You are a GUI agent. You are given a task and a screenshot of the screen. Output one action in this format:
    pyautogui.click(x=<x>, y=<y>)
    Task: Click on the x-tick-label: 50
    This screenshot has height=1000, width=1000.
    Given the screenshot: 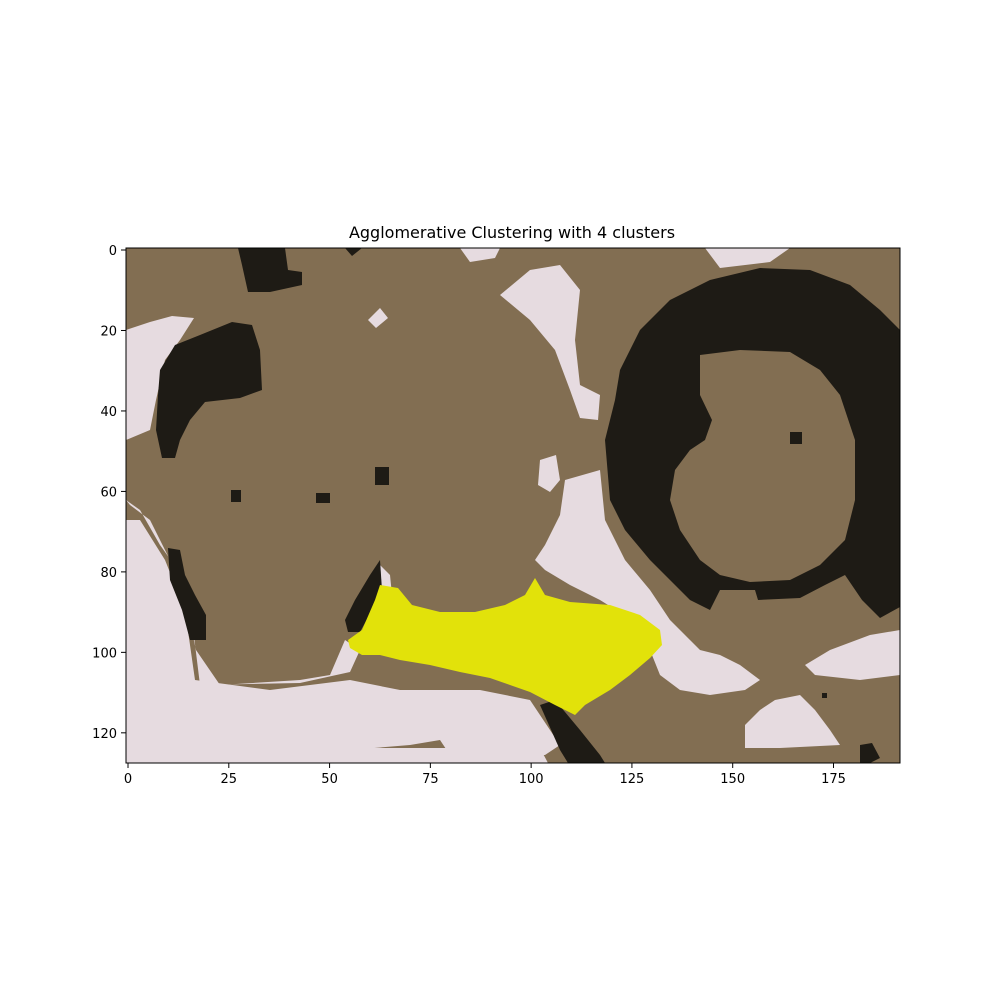 What is the action you would take?
    pyautogui.click(x=329, y=779)
    